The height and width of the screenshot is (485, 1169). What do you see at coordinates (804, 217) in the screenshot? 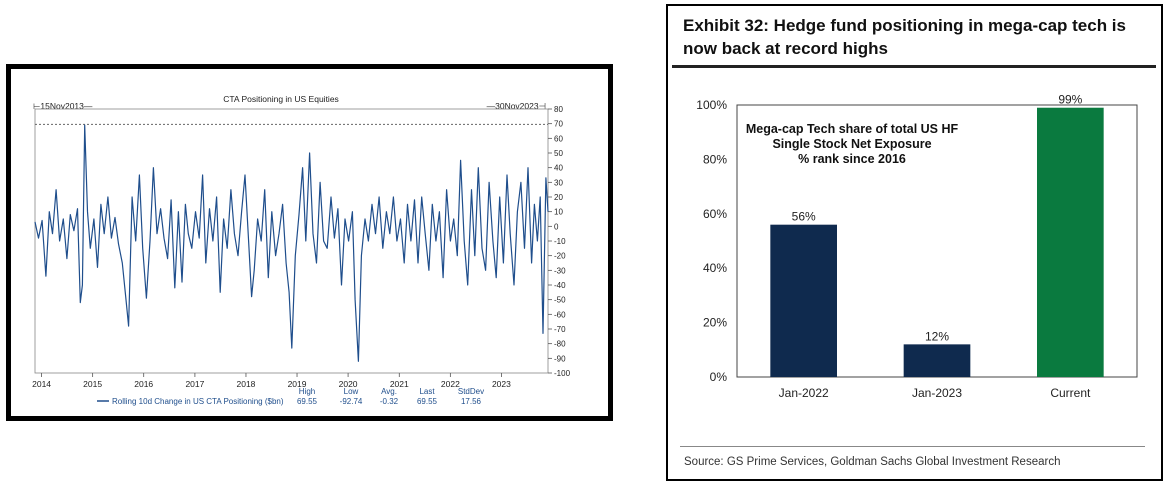
I see `bar-value-label: 56%` at bounding box center [804, 217].